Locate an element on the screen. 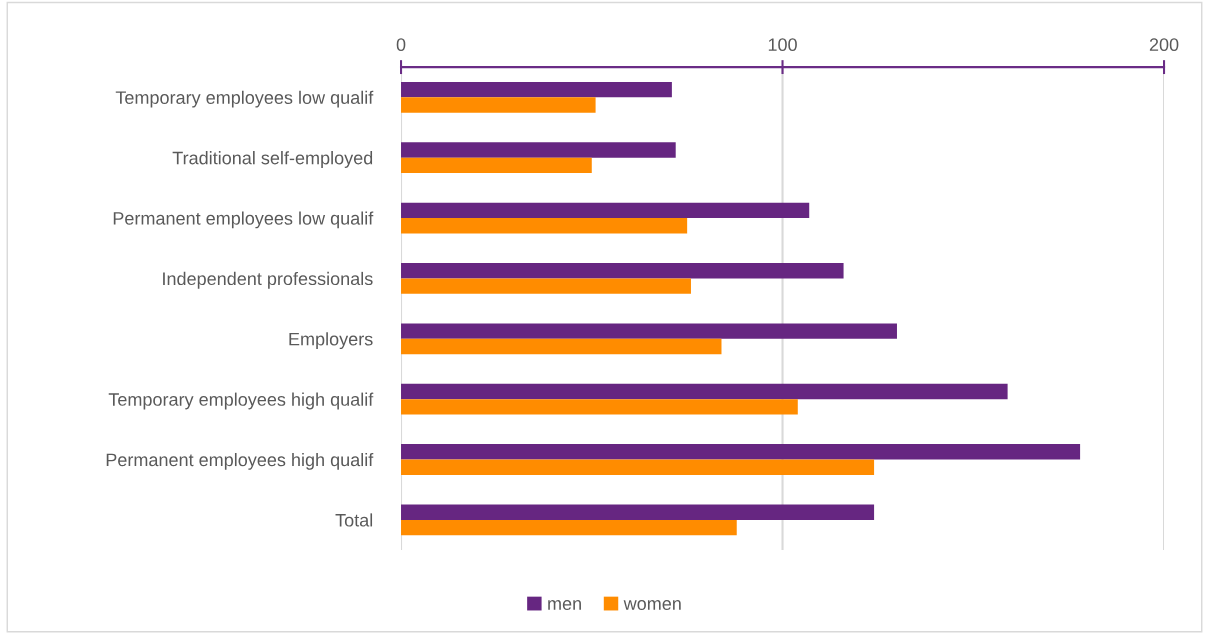 Image resolution: width=1209 pixels, height=633 pixels. x-tick-label: 200 is located at coordinates (1164, 45).